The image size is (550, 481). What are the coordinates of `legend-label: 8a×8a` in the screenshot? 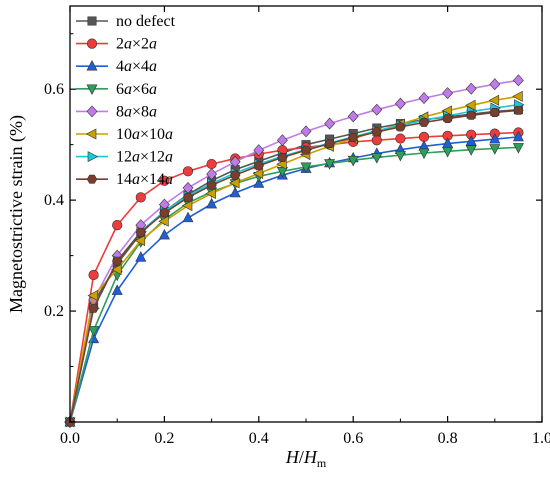 It's located at (136, 111).